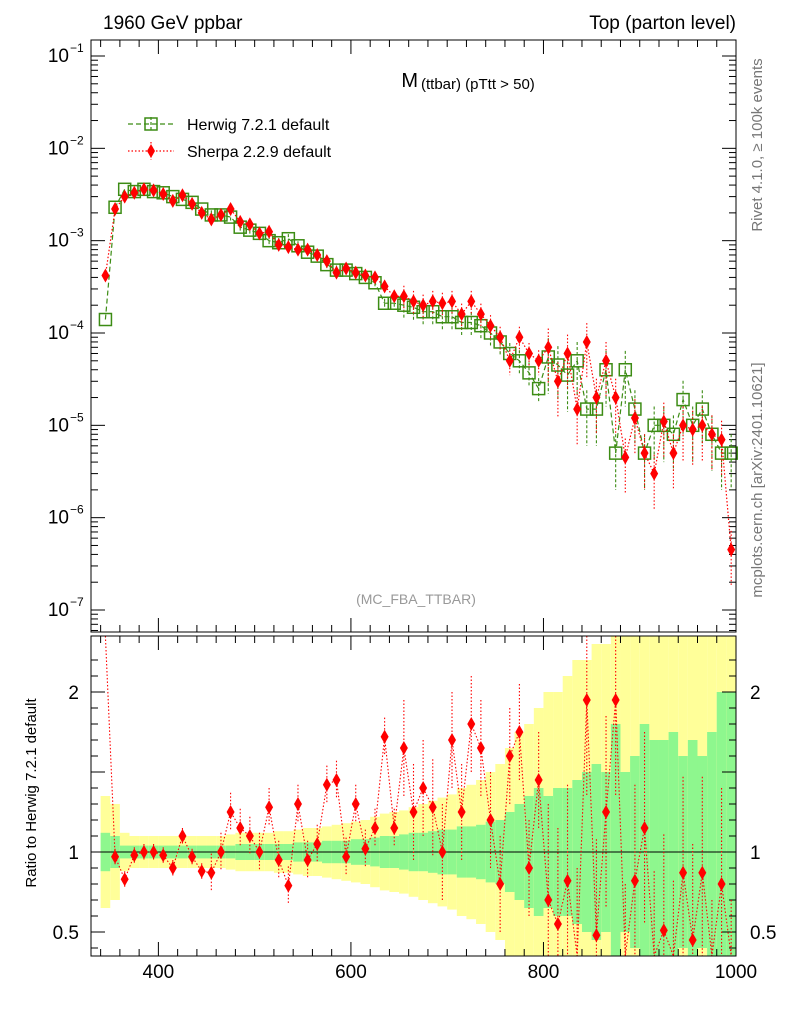 The width and height of the screenshot is (786, 1024). Describe the element at coordinates (77, 233) in the screenshot. I see `main-ytick-exponent: −3` at that location.